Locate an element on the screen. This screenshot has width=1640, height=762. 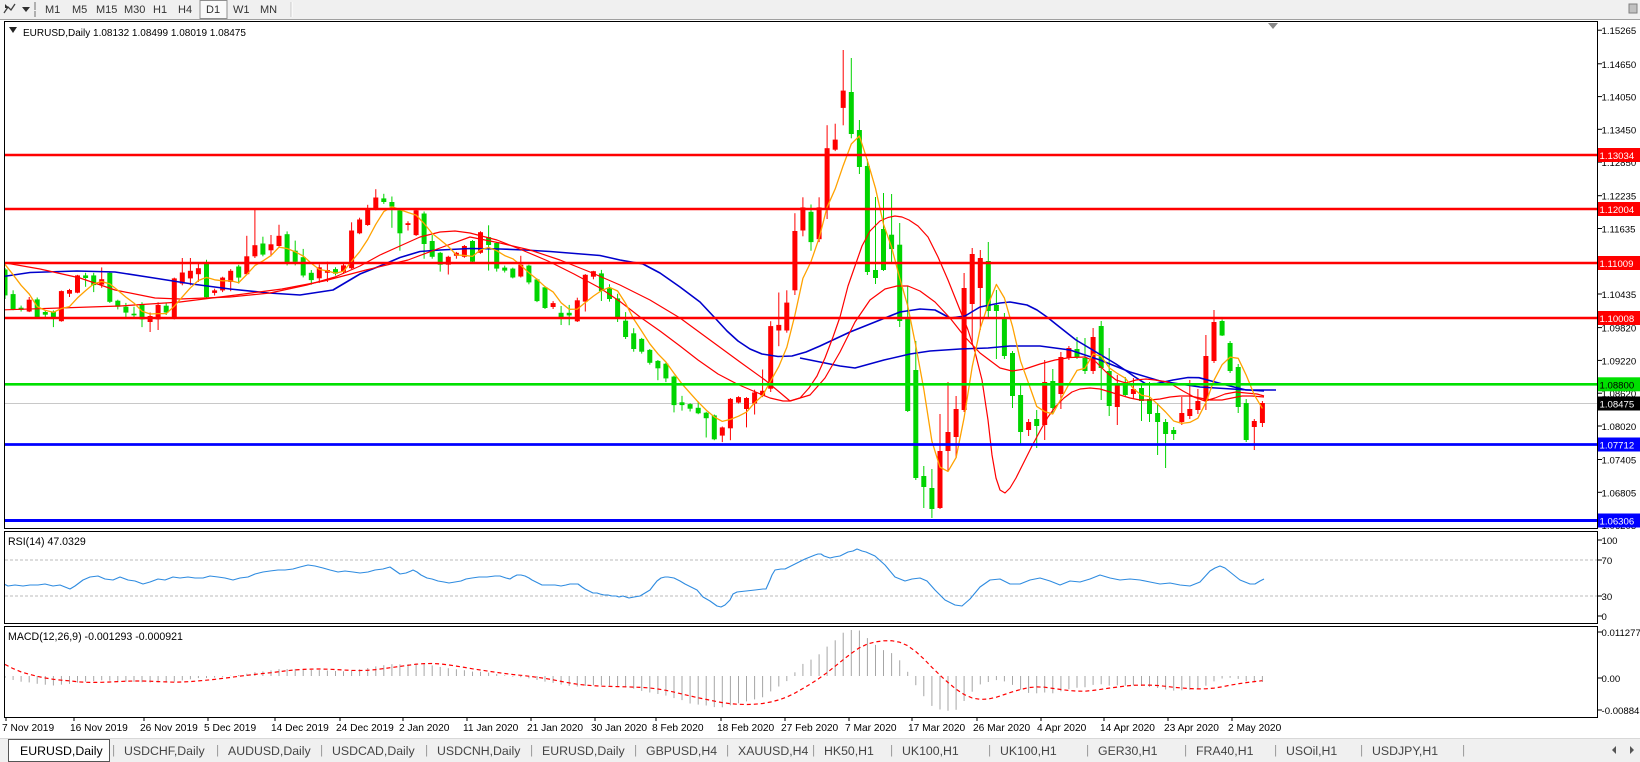
svg-text: USDCAD,Daily is located at coordinates (374, 751).